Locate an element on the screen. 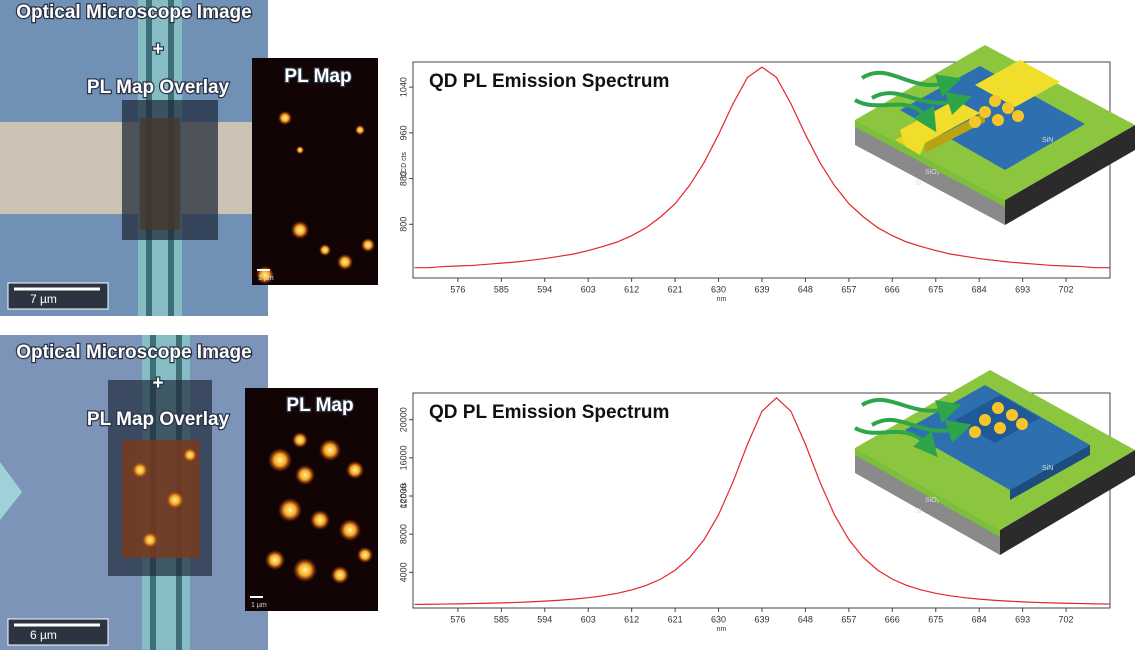  y-tick-label: 12000 is located at coordinates (403, 496).